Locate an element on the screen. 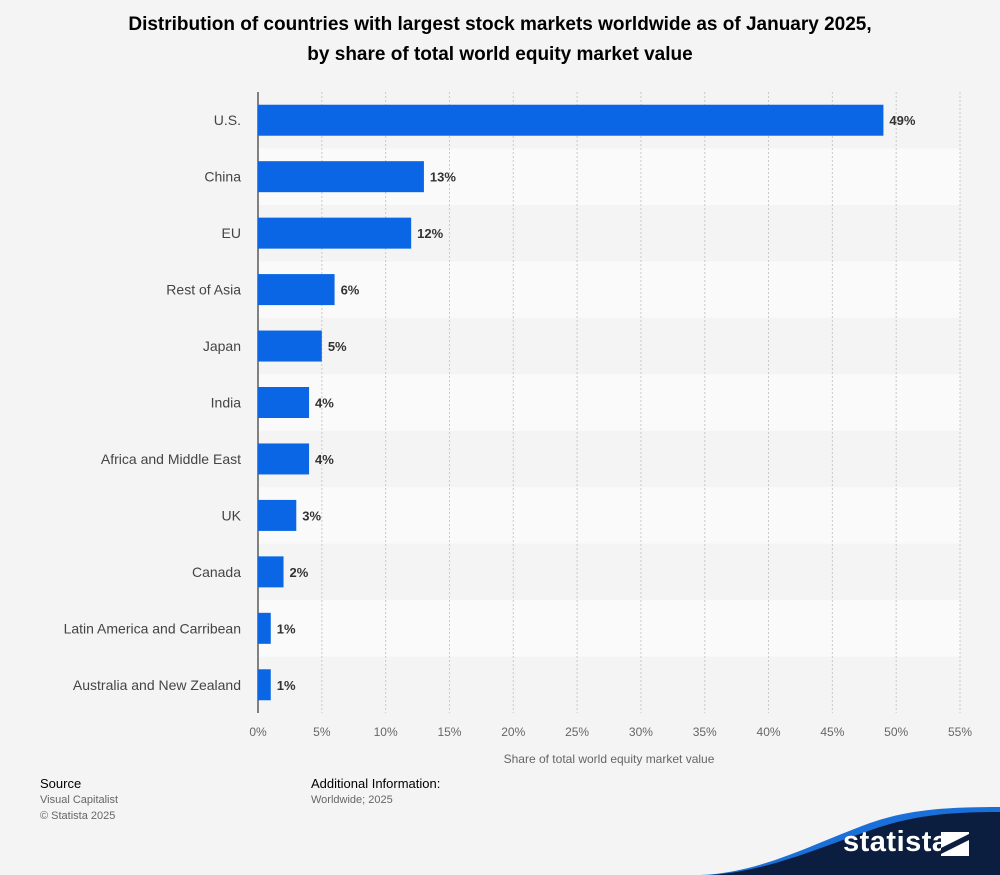 This screenshot has height=875, width=1000. category-label: Africa and Middle East is located at coordinates (171, 459).